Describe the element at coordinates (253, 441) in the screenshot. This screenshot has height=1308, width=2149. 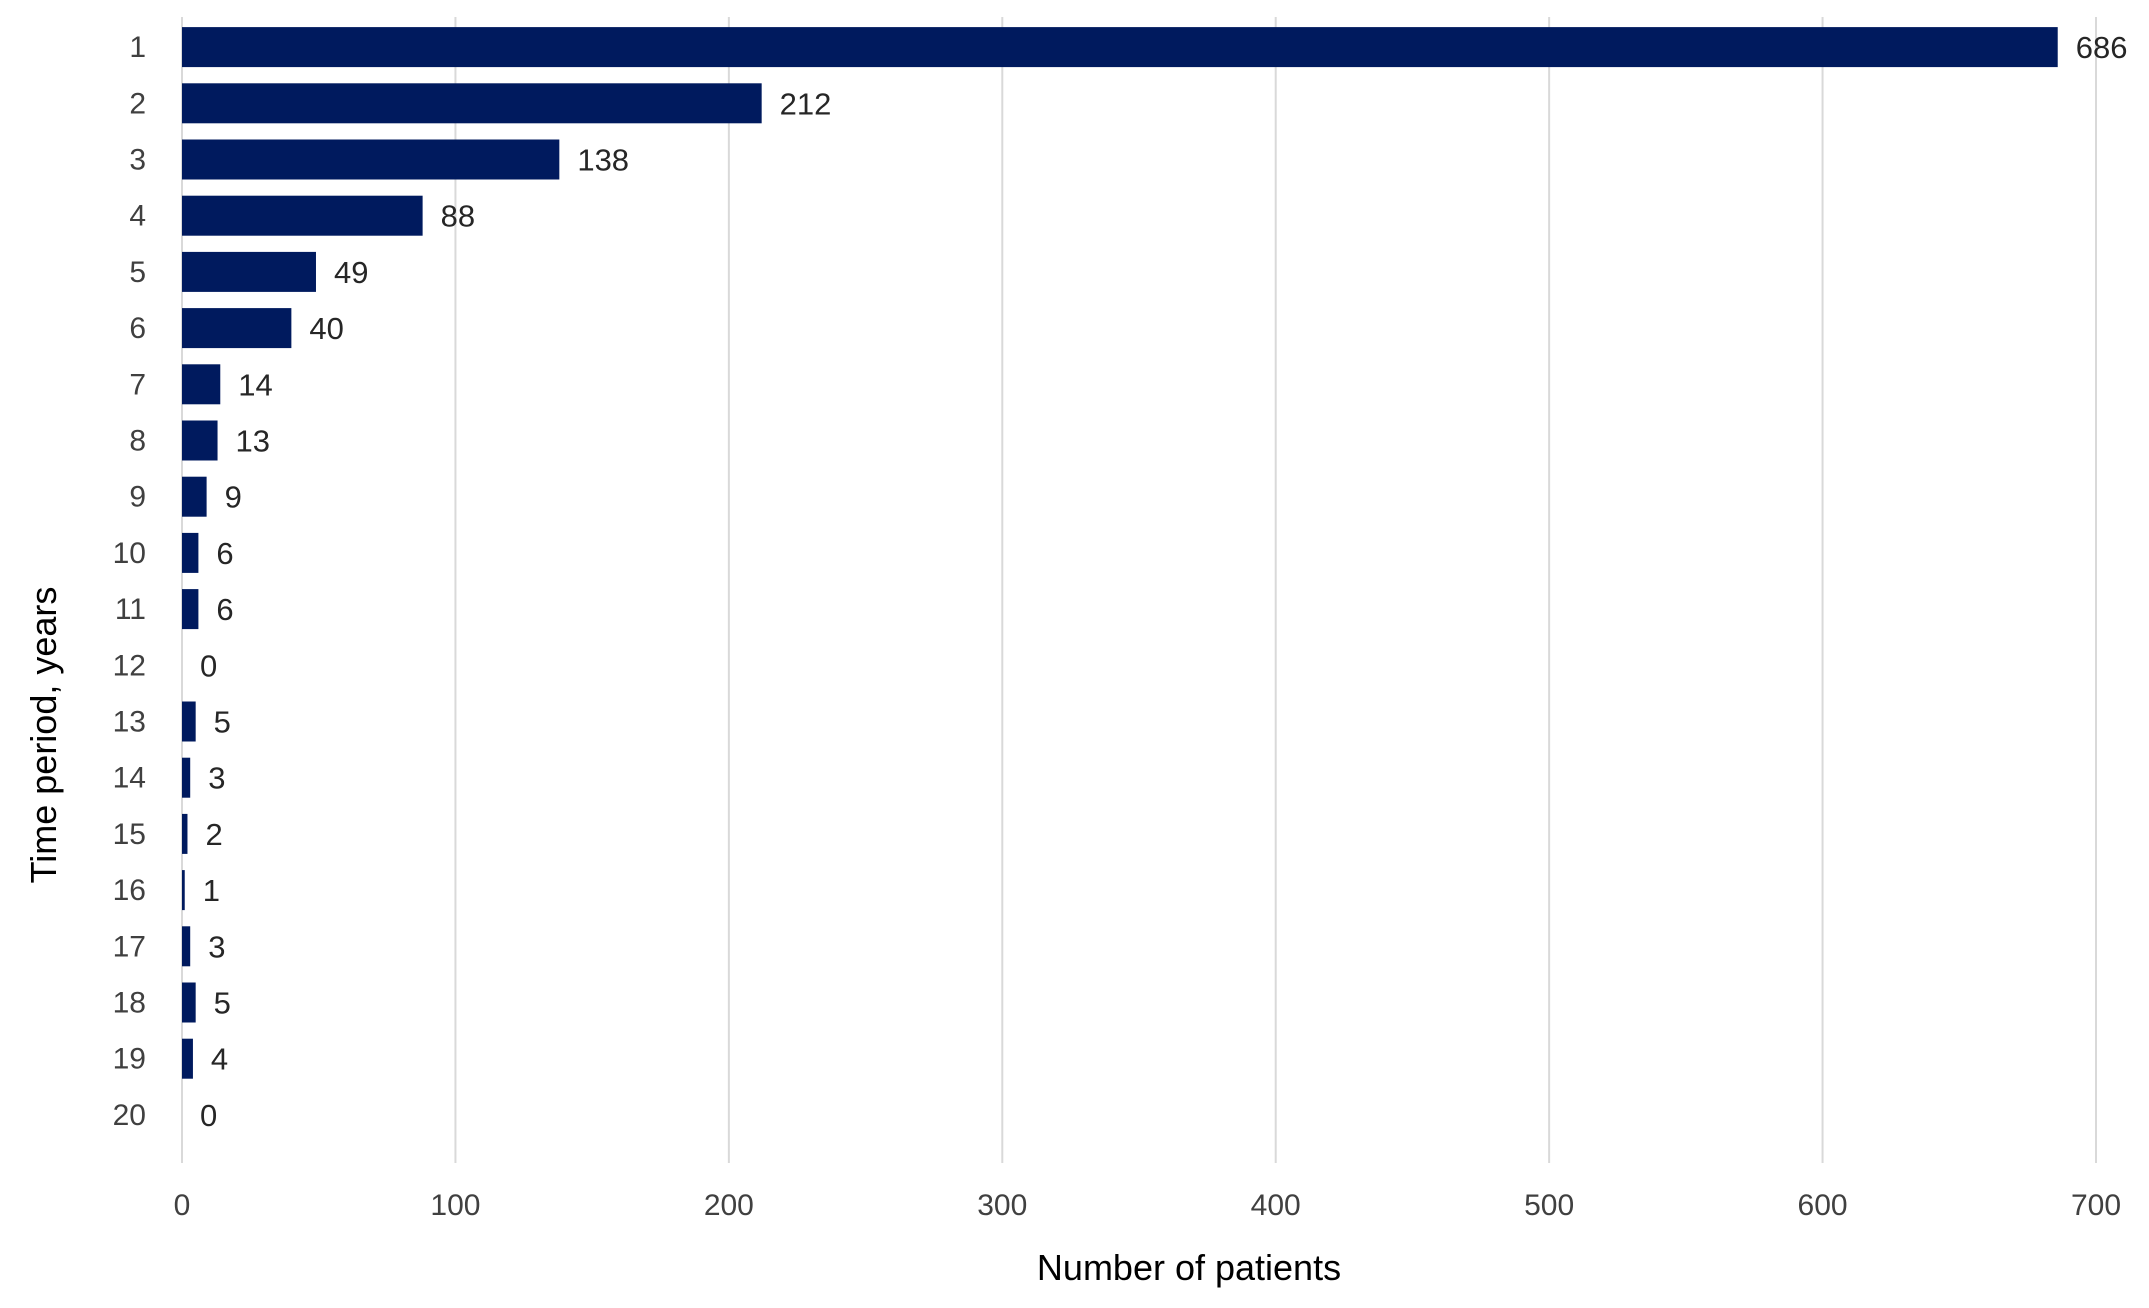
I see `data-label: 13` at that location.